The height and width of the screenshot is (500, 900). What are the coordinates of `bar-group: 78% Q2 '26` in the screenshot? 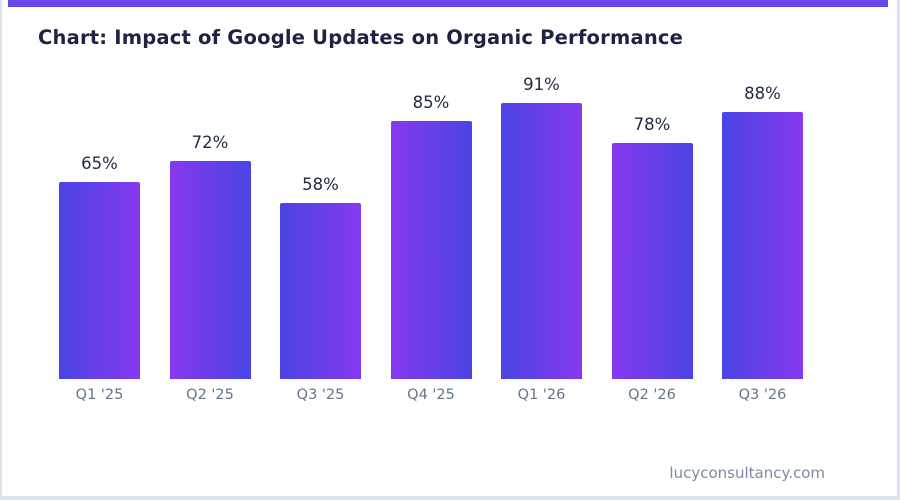 It's located at (652, 259).